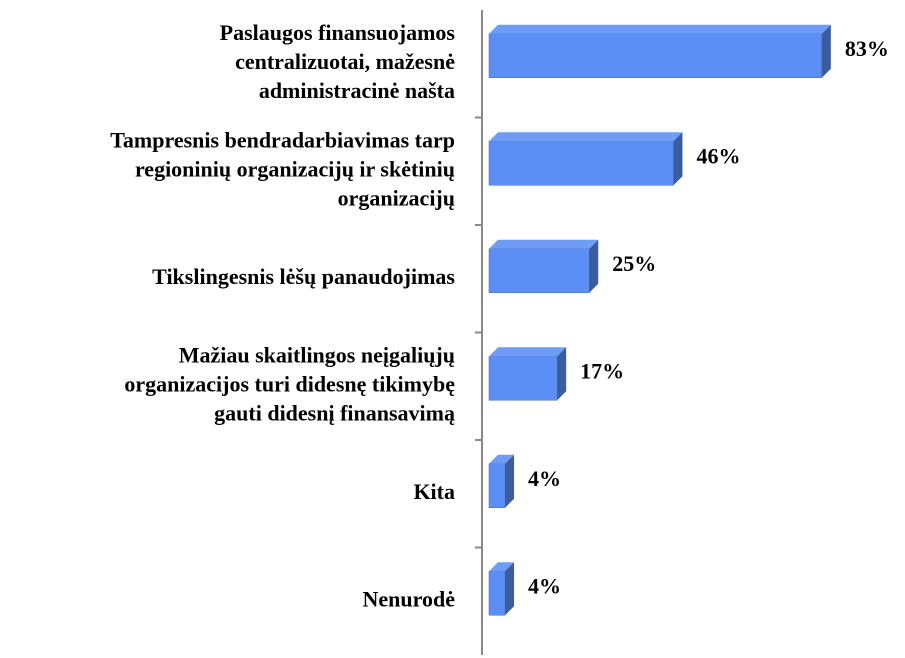 This screenshot has height=658, width=905. What do you see at coordinates (295, 168) in the screenshot?
I see `category-label: regioninių organizacijų ir skėtinių` at bounding box center [295, 168].